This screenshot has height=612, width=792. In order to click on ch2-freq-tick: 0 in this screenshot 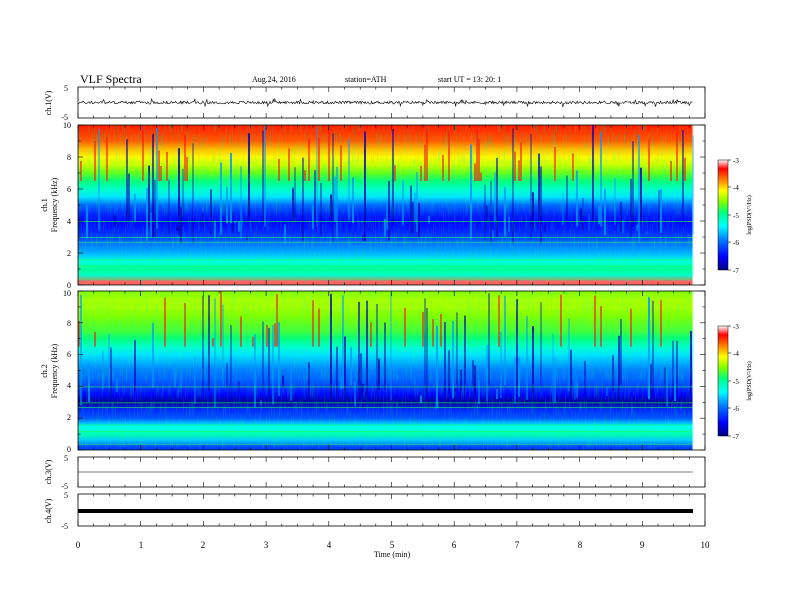, I will do `click(69, 449)`.